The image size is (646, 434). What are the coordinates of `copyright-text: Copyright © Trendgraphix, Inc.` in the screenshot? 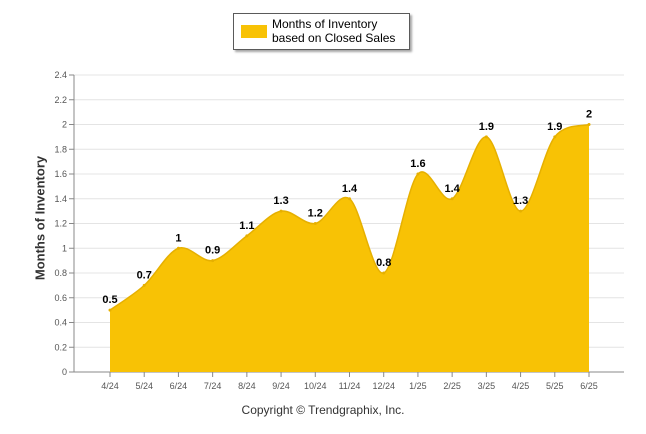 It's located at (323, 410).